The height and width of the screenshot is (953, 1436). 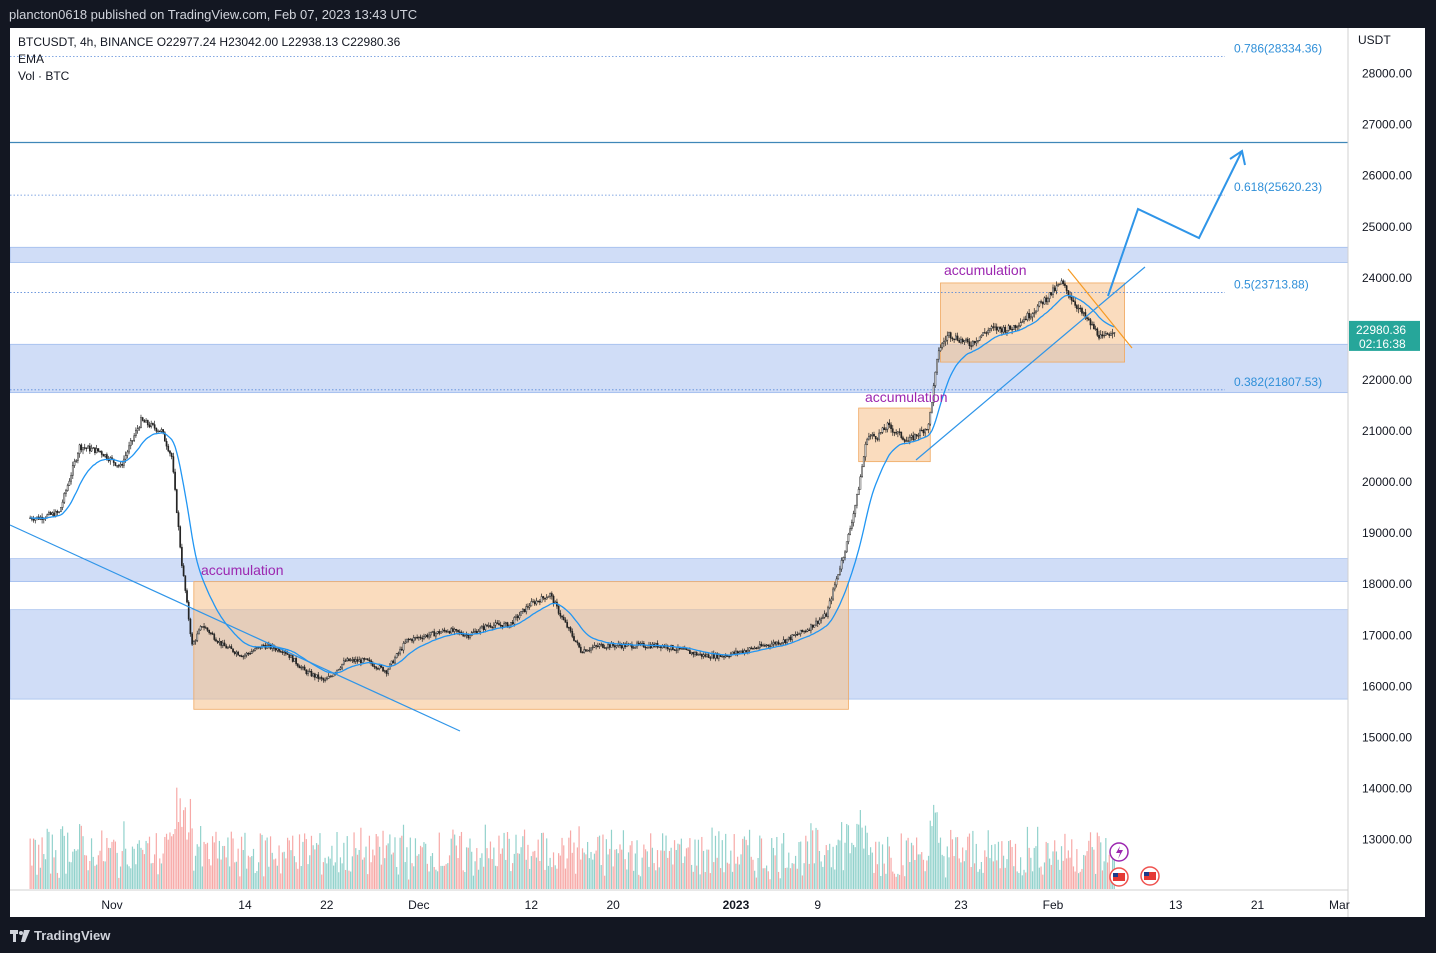 What do you see at coordinates (1271, 284) in the screenshot?
I see `fib-label-2: 0.5(23713.88)` at bounding box center [1271, 284].